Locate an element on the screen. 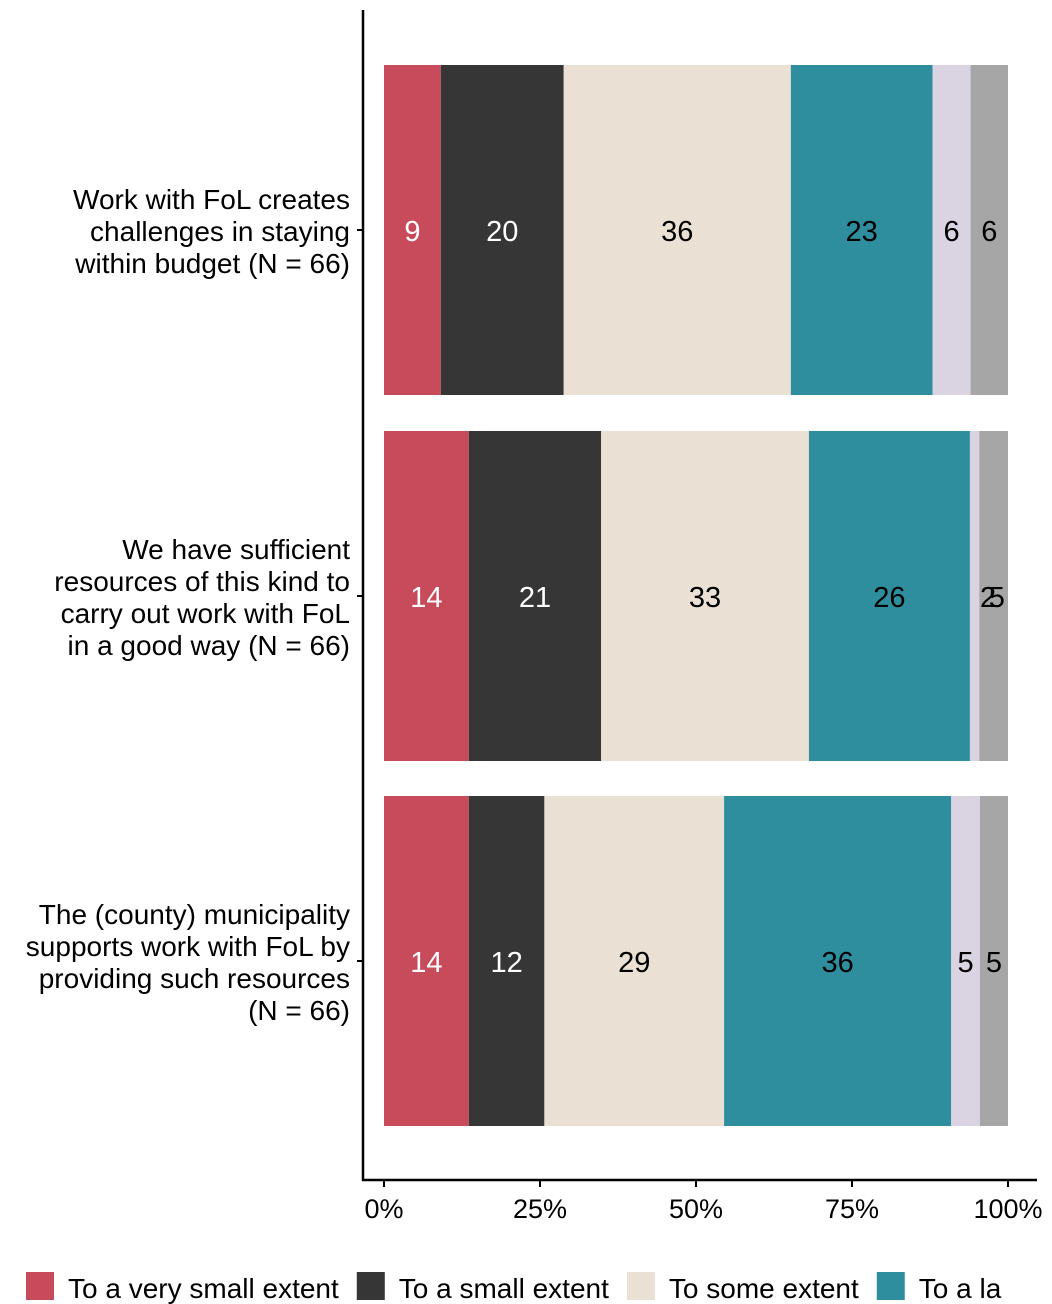 The image size is (1052, 1304). value-label-row3-series6: 5 is located at coordinates (994, 963).